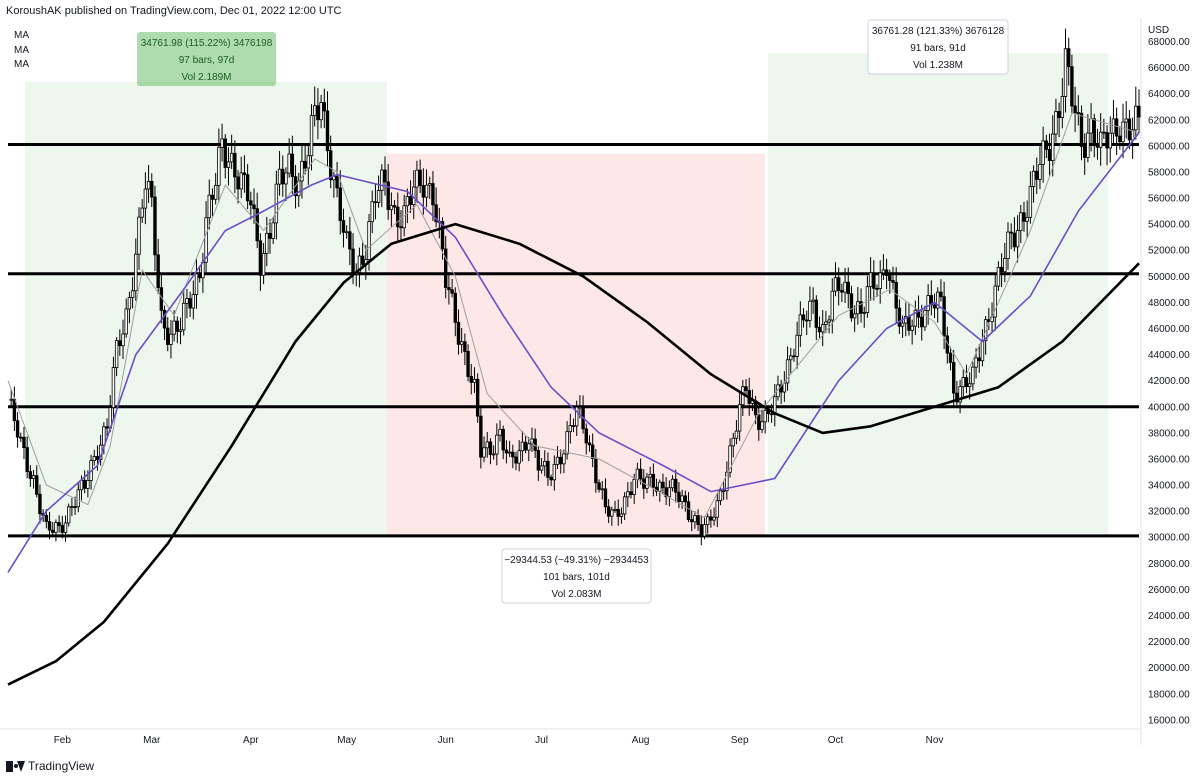 Image resolution: width=1200 pixels, height=780 pixels. I want to click on y-tick-label: 62000.00, so click(1169, 120).